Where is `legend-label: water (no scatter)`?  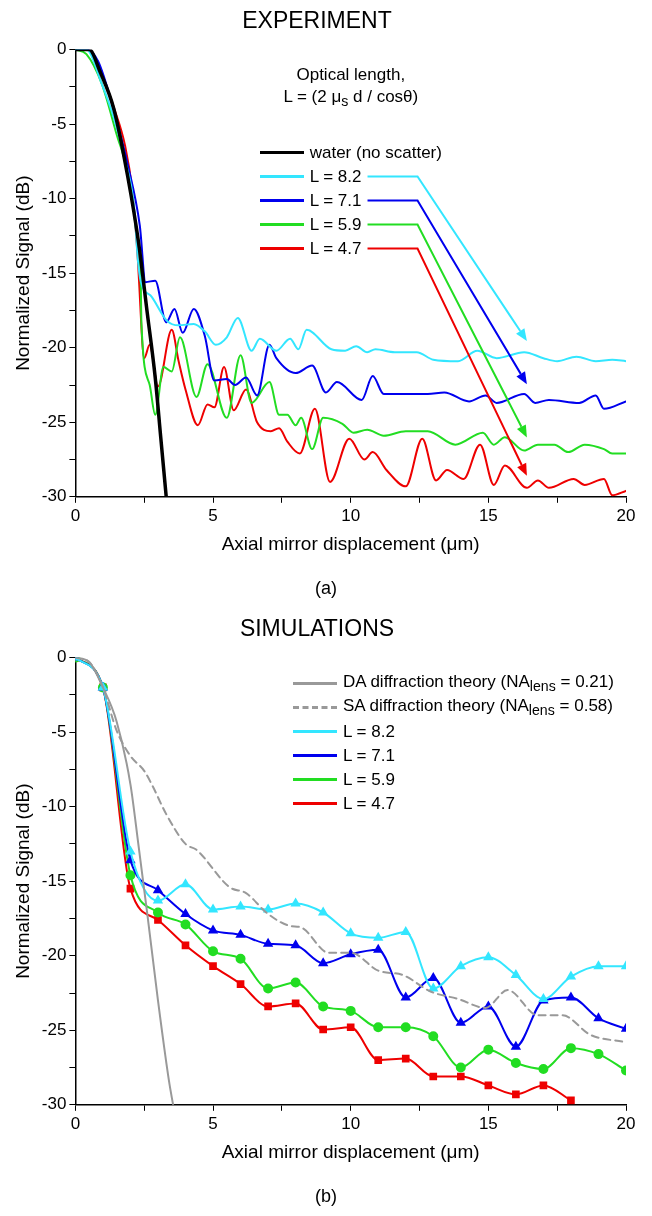 legend-label: water (no scatter) is located at coordinates (375, 152).